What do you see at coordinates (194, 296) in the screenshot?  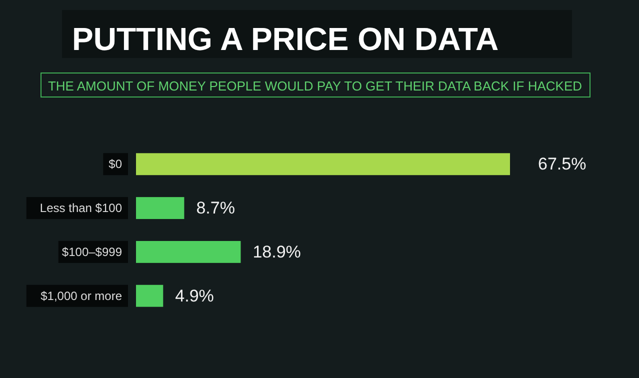 I see `data-label: 4.9%` at bounding box center [194, 296].